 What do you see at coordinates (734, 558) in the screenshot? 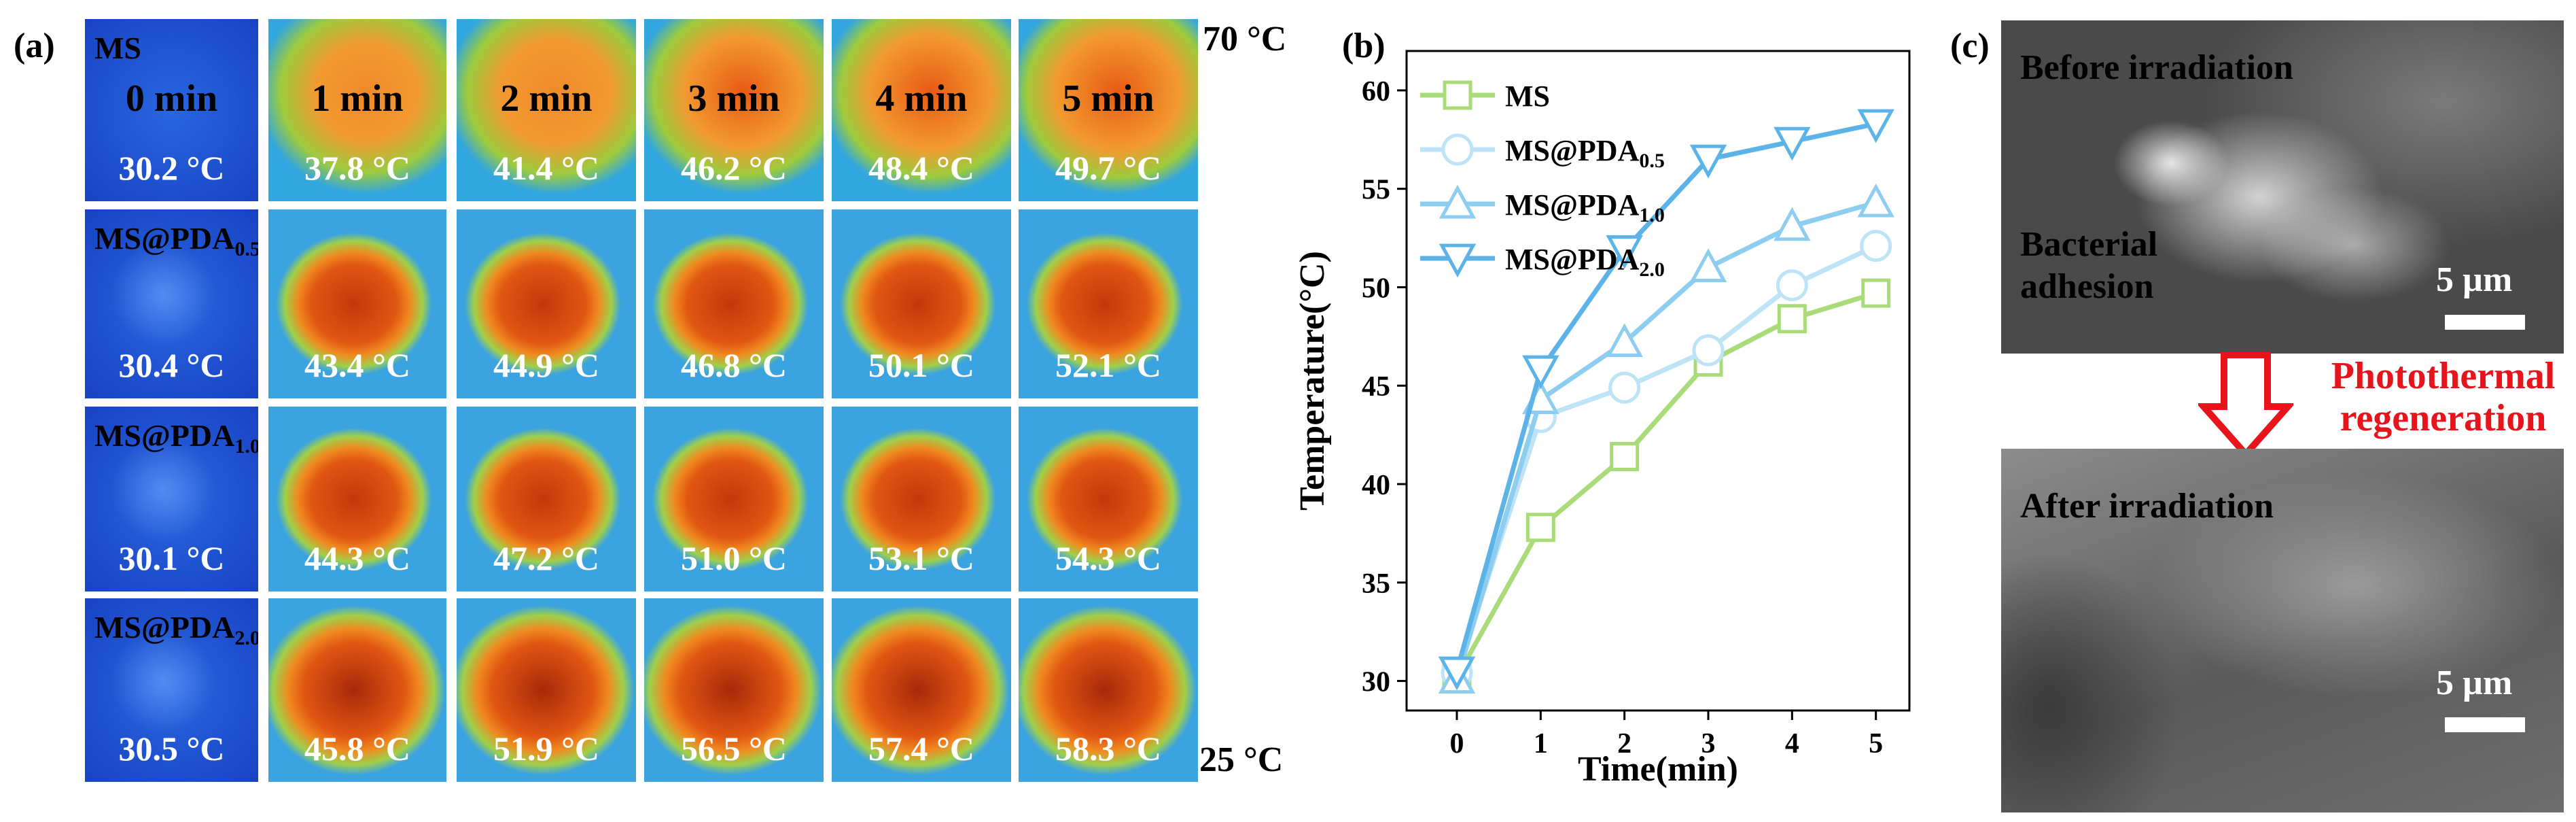
I see `temperature-readout: 51.0 °C` at bounding box center [734, 558].